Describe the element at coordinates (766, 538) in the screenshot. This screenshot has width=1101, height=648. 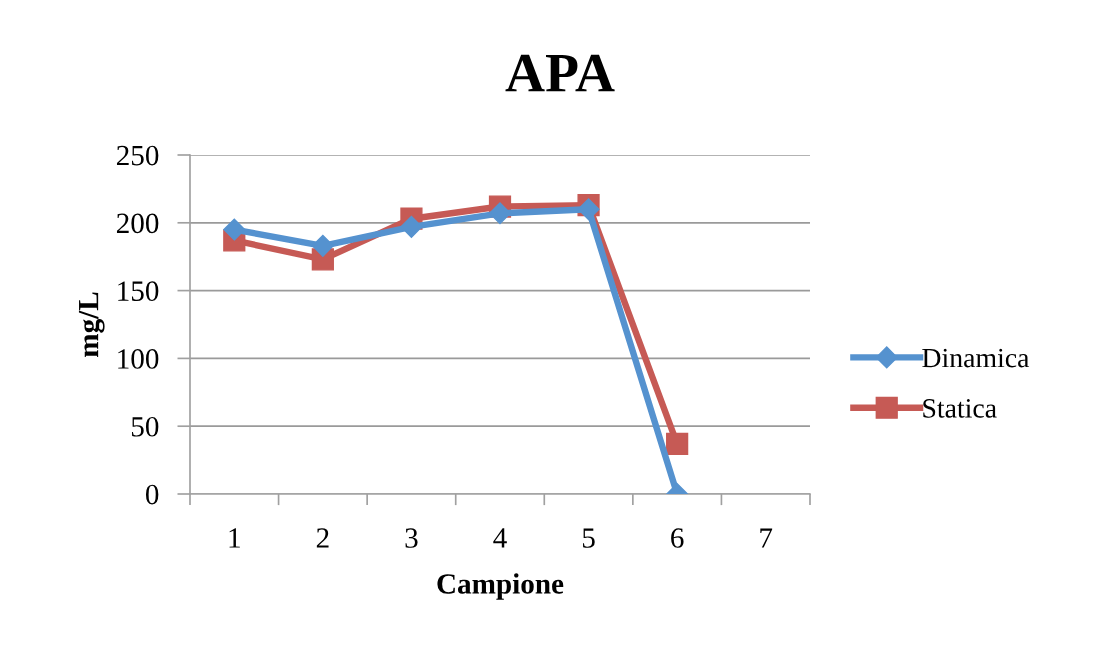
I see `x-tick-label: 7` at that location.